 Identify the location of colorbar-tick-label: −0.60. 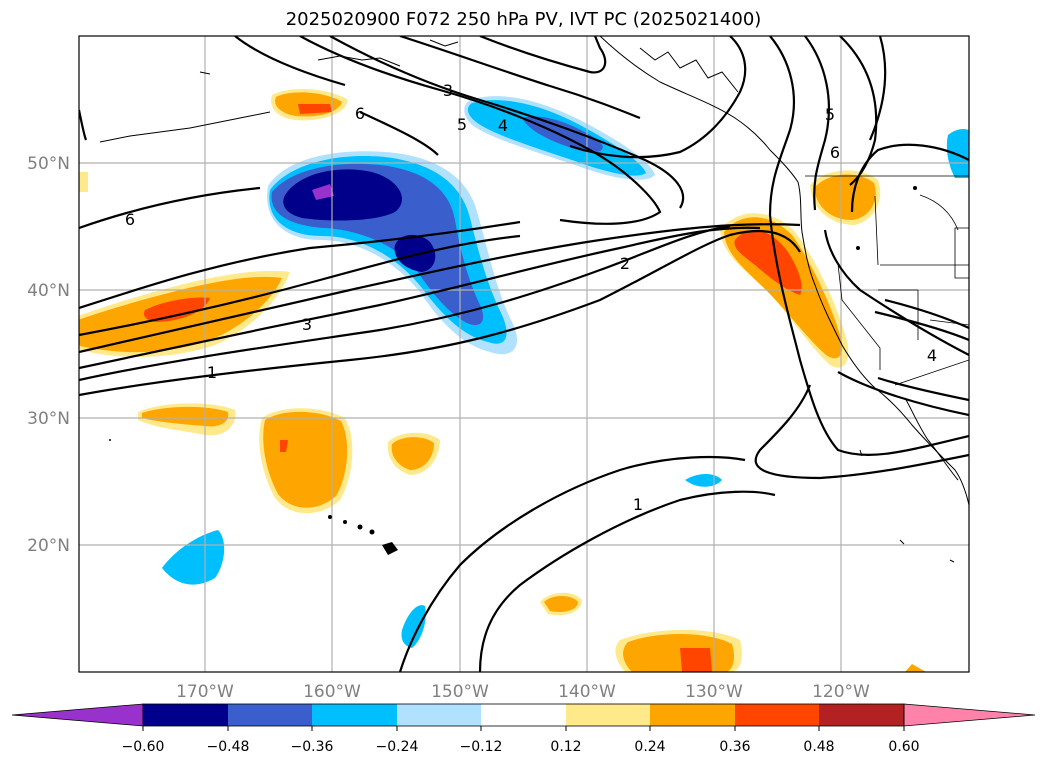
(143, 747).